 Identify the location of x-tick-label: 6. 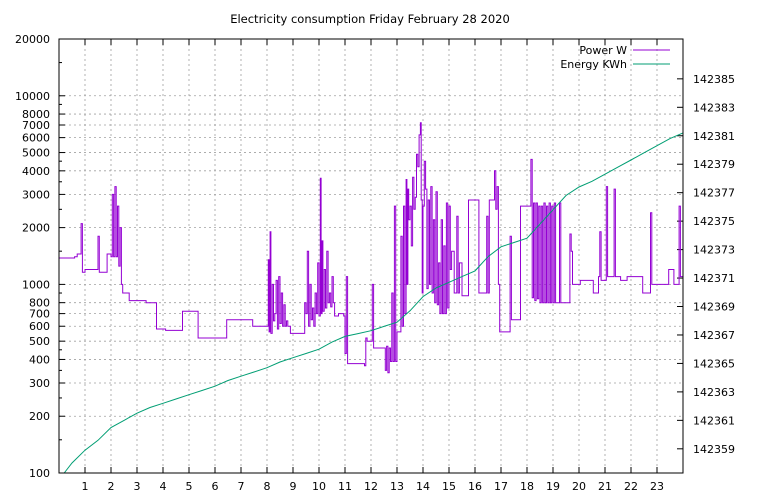
(215, 486).